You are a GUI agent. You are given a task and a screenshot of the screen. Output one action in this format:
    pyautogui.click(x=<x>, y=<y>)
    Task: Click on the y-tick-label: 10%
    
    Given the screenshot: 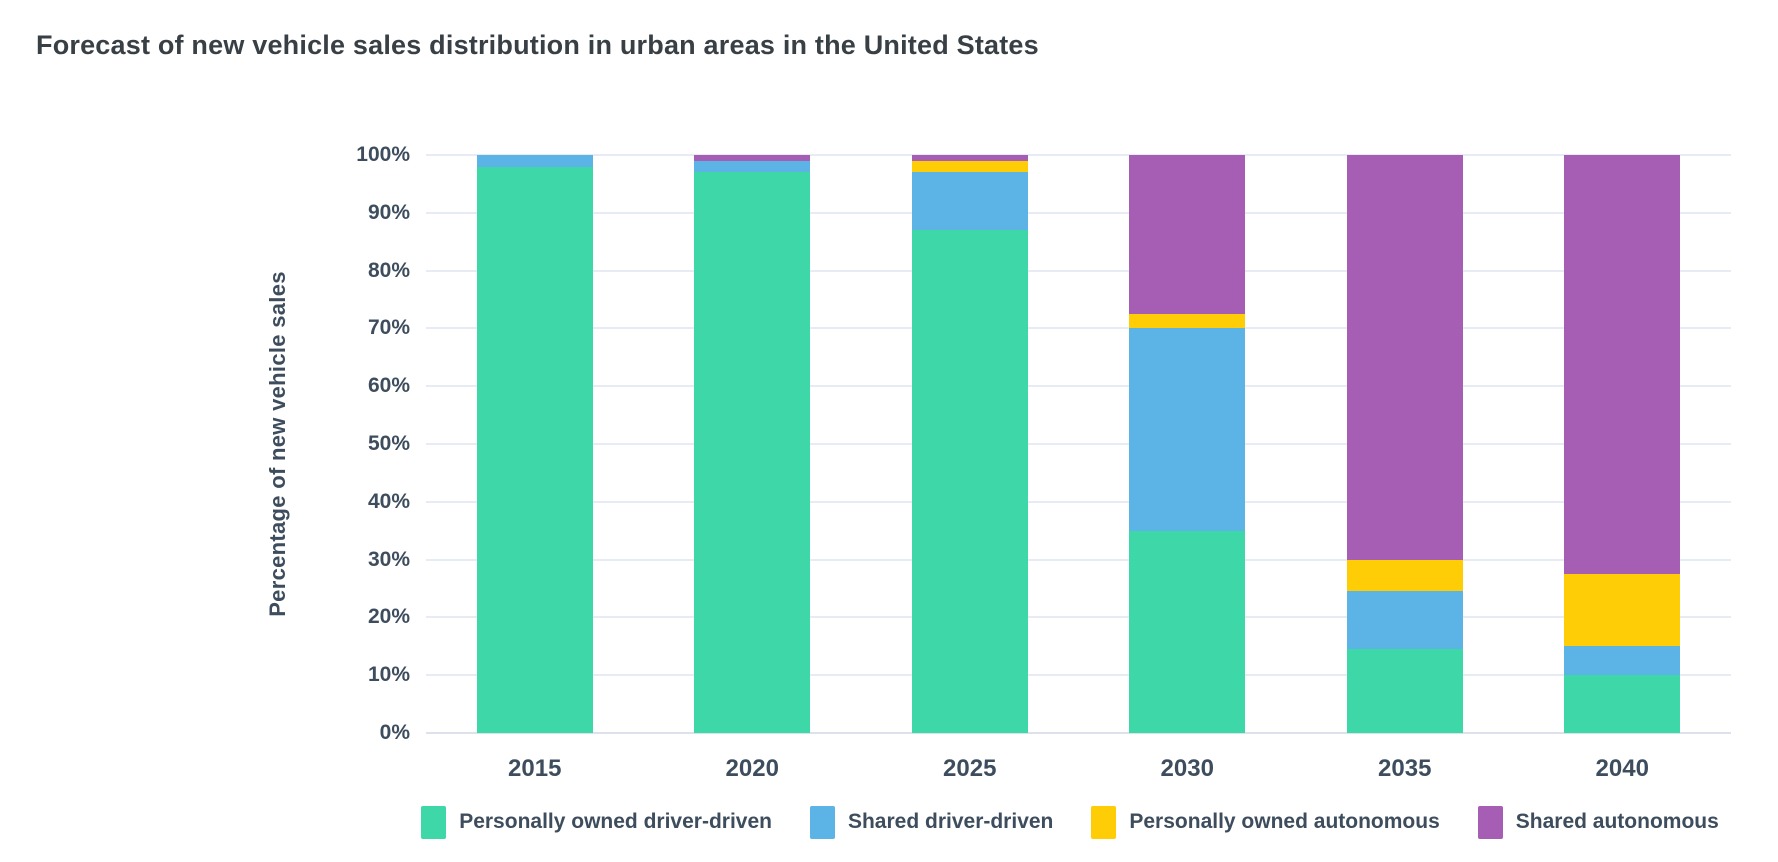 What is the action you would take?
    pyautogui.click(x=388, y=675)
    